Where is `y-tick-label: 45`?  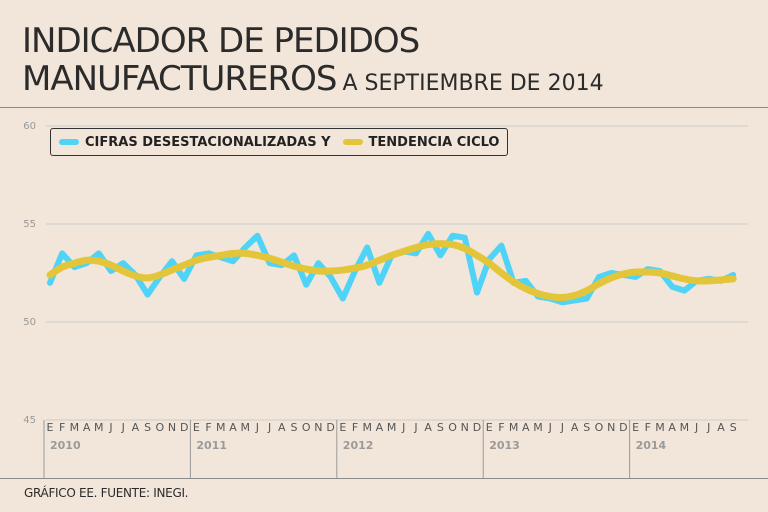 y-tick-label: 45 is located at coordinates (29, 420).